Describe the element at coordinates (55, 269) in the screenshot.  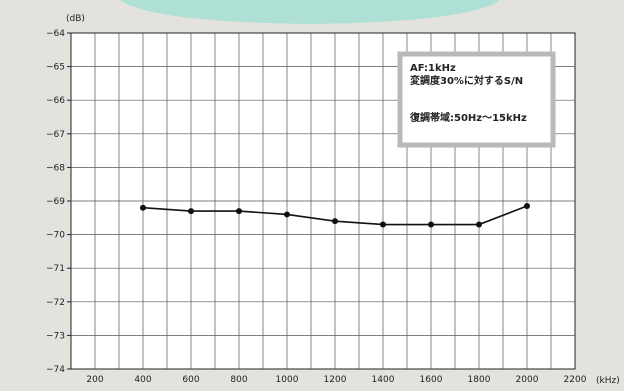
I see `y-tick-label: −71` at that location.